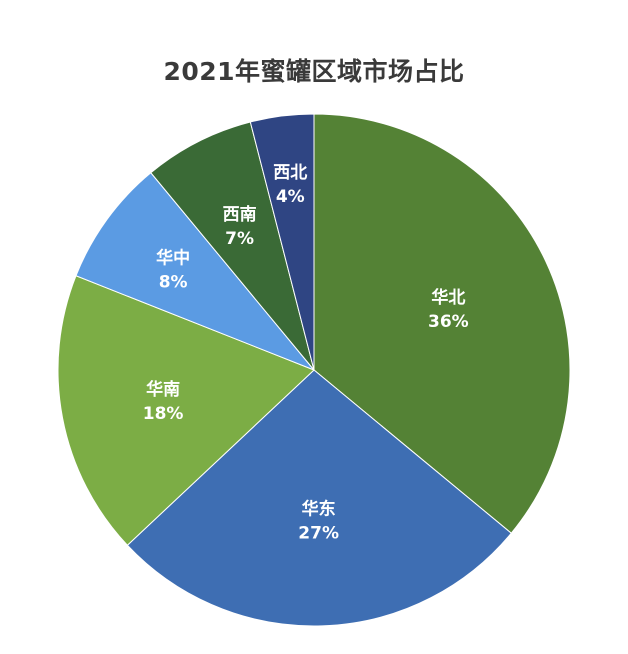  What do you see at coordinates (318, 533) in the screenshot?
I see `slice-value-label-2: 27%` at bounding box center [318, 533].